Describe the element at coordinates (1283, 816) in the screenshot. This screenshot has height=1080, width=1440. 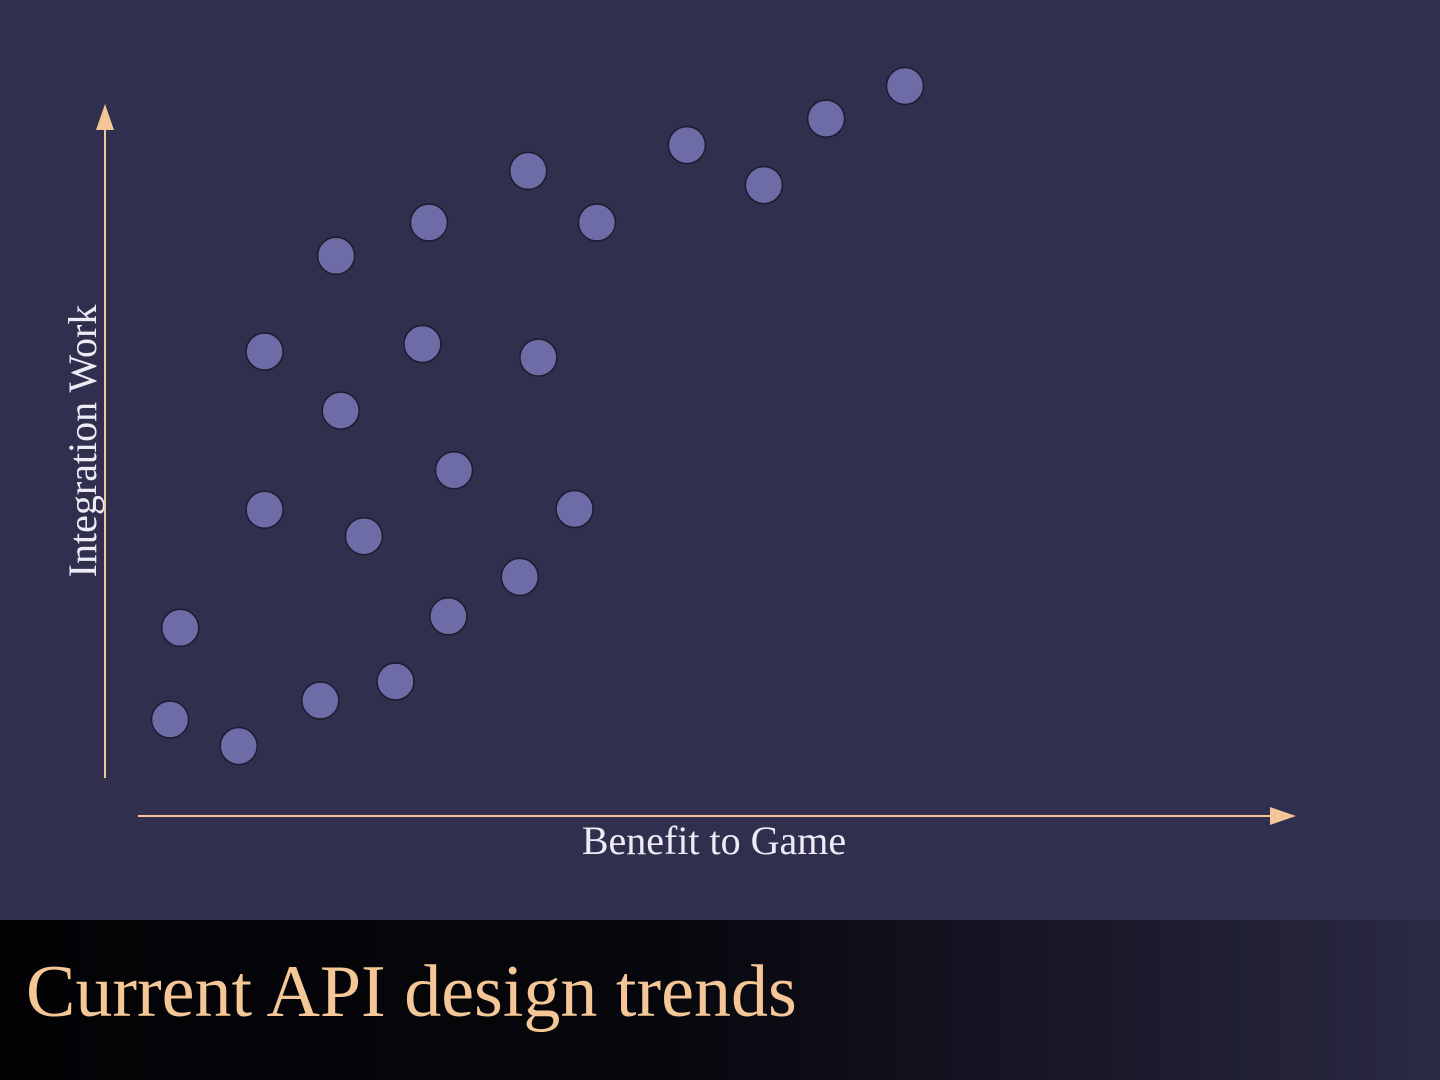
I see `x-axis-arrowhead` at that location.